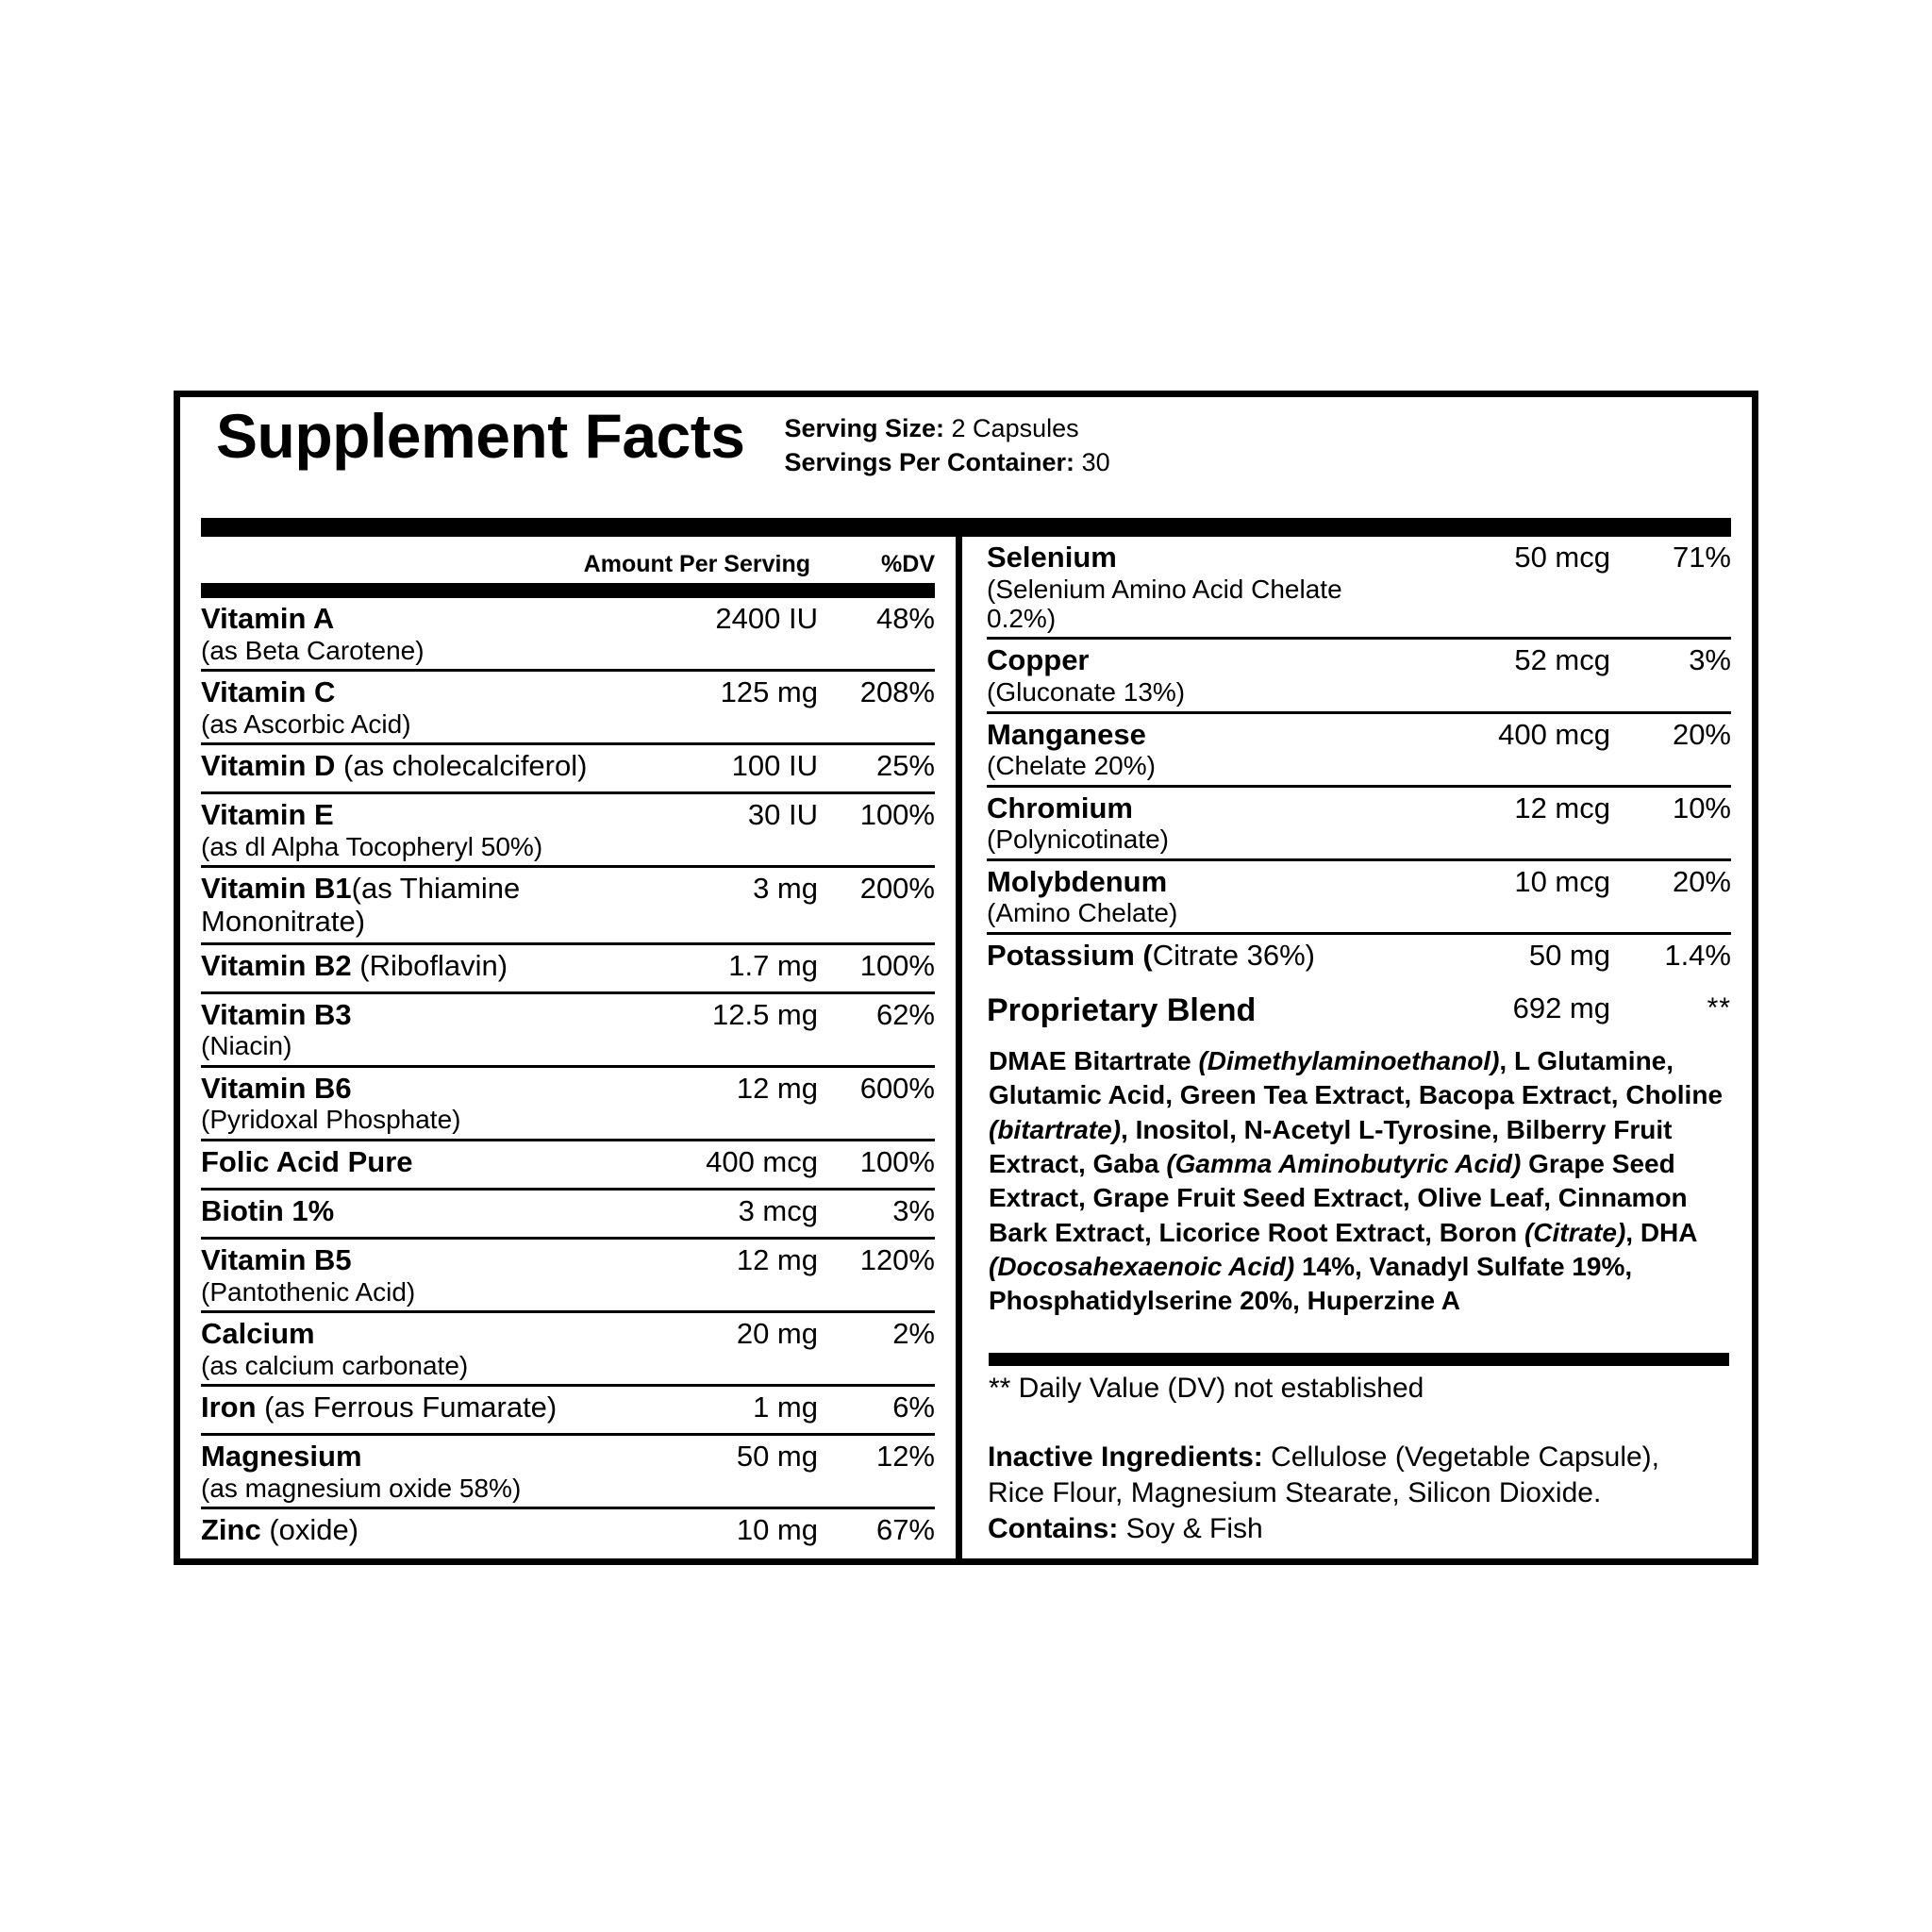 This screenshot has width=1932, height=1932. I want to click on nutrient-source: (as cholecalciferol), so click(462, 766).